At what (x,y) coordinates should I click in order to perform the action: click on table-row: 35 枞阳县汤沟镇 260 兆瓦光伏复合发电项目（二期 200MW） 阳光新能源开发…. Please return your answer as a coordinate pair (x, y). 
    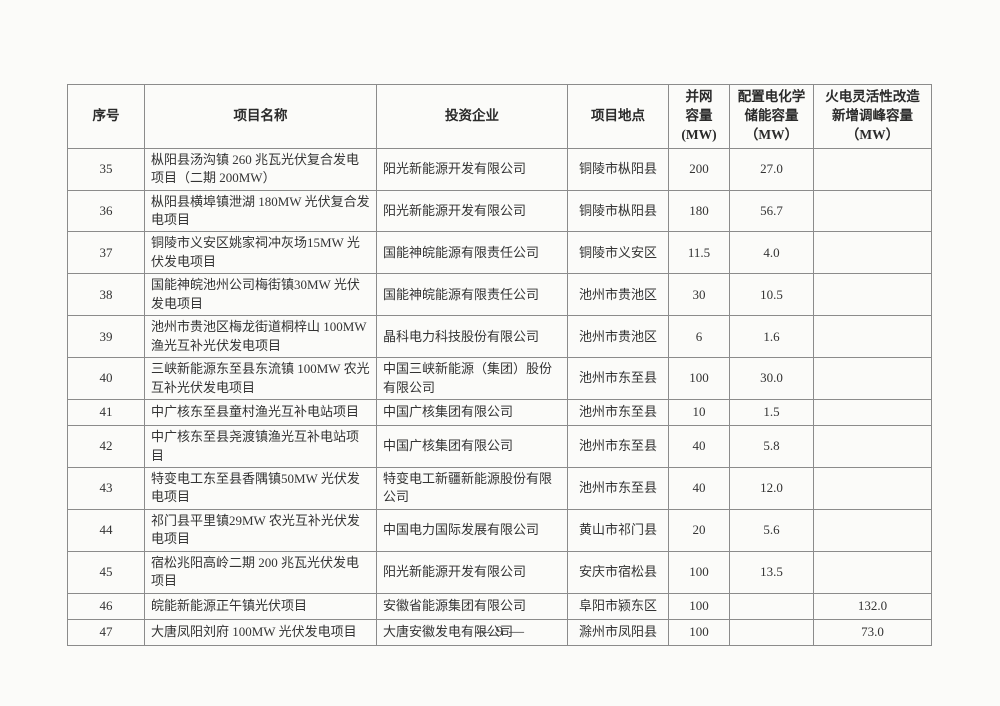
    Looking at the image, I should click on (499, 169).